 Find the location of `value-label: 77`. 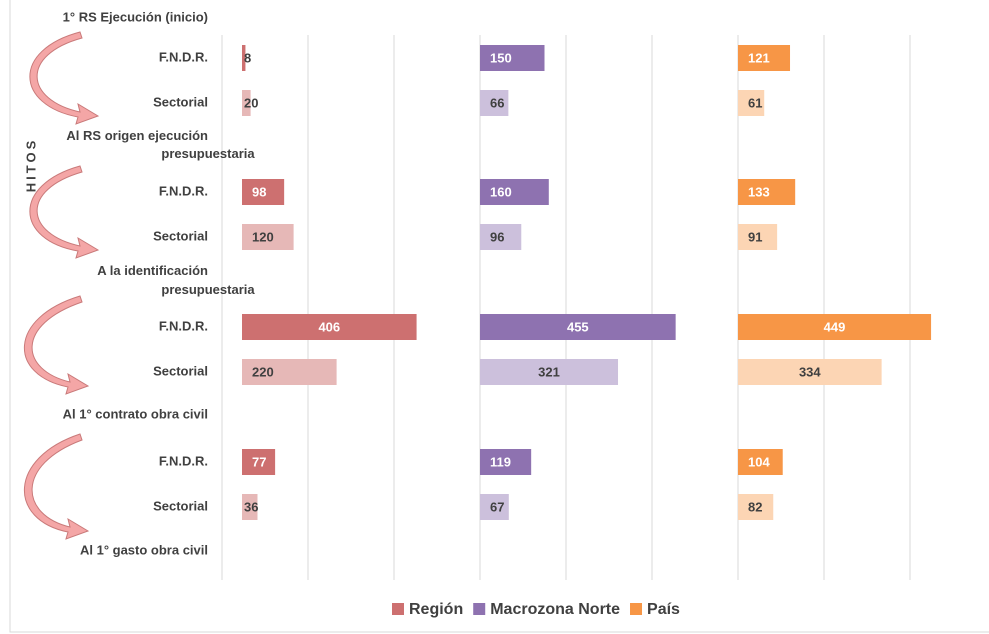

value-label: 77 is located at coordinates (259, 461).